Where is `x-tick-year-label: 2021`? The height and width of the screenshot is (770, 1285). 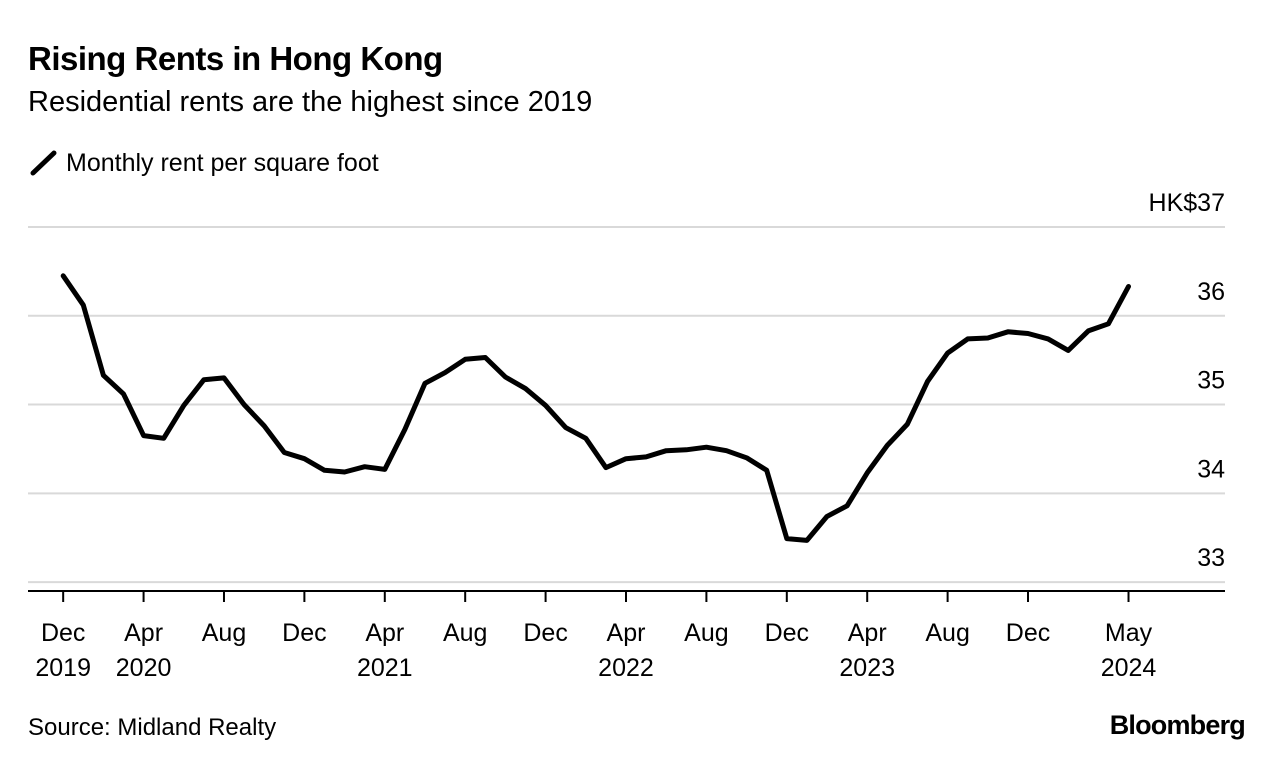 x-tick-year-label: 2021 is located at coordinates (385, 668).